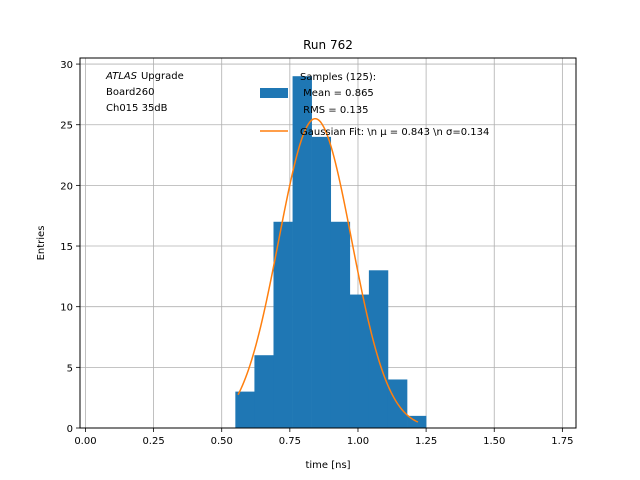 The height and width of the screenshot is (480, 640). Describe the element at coordinates (66, 308) in the screenshot. I see `y-tick-label: 10` at that location.